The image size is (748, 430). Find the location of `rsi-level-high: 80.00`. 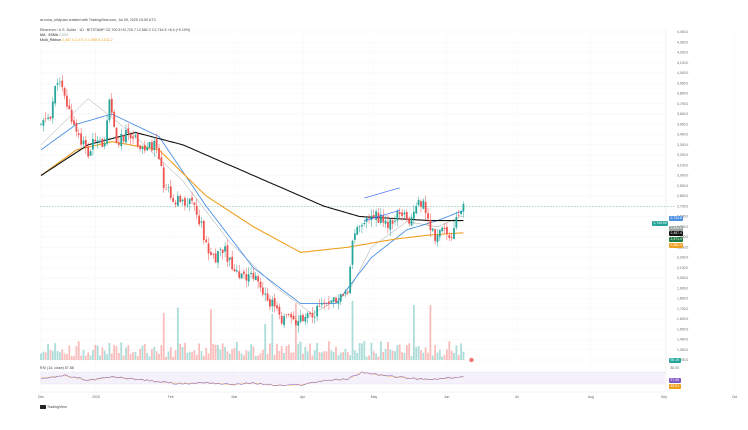

rsi-level-high: 80.00 is located at coordinates (675, 368).